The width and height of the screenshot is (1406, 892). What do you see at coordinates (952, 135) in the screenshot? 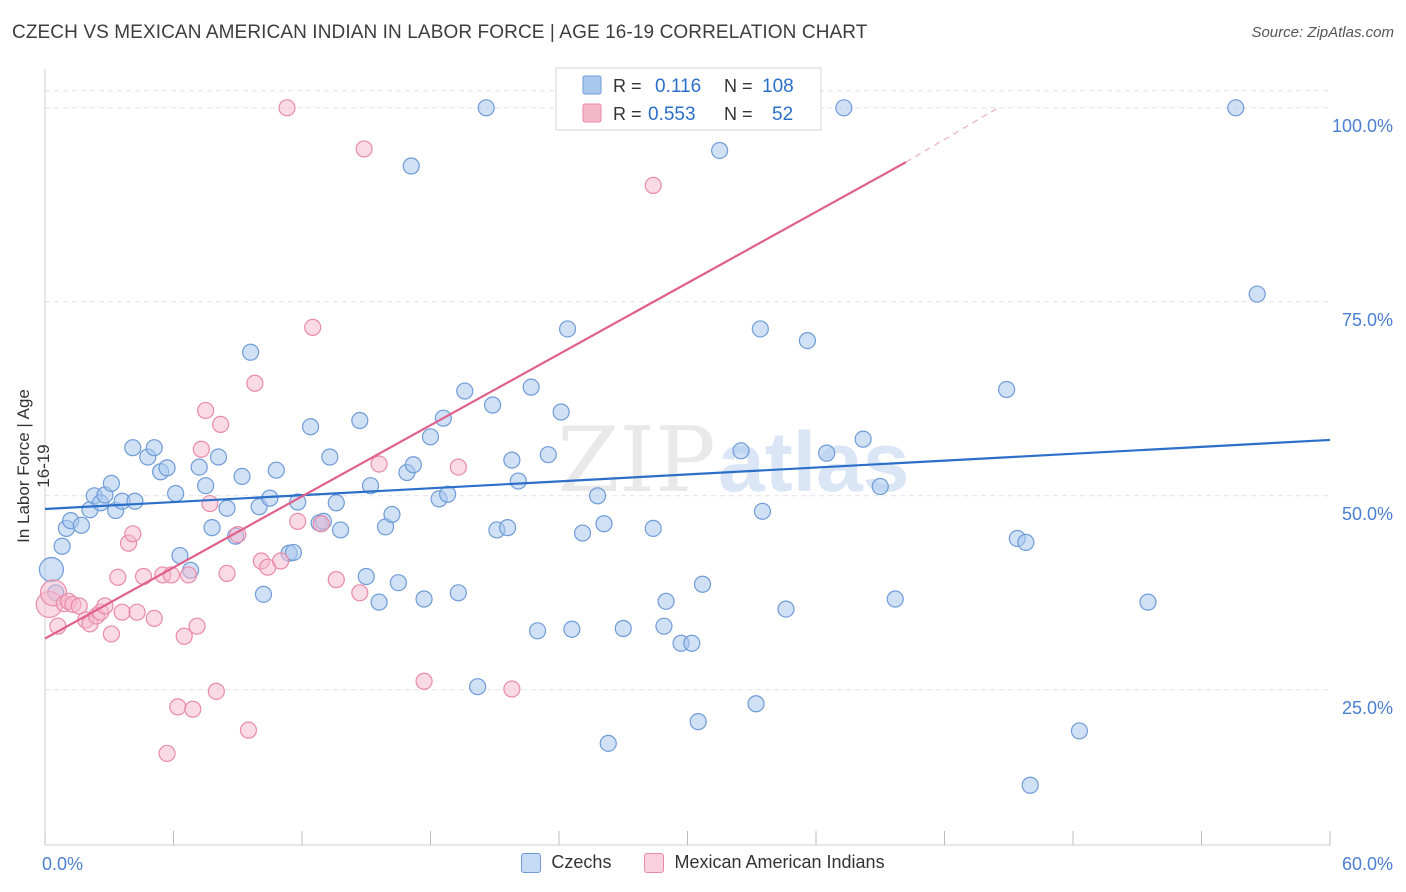
I see `mexican-trend-line-extension` at bounding box center [952, 135].